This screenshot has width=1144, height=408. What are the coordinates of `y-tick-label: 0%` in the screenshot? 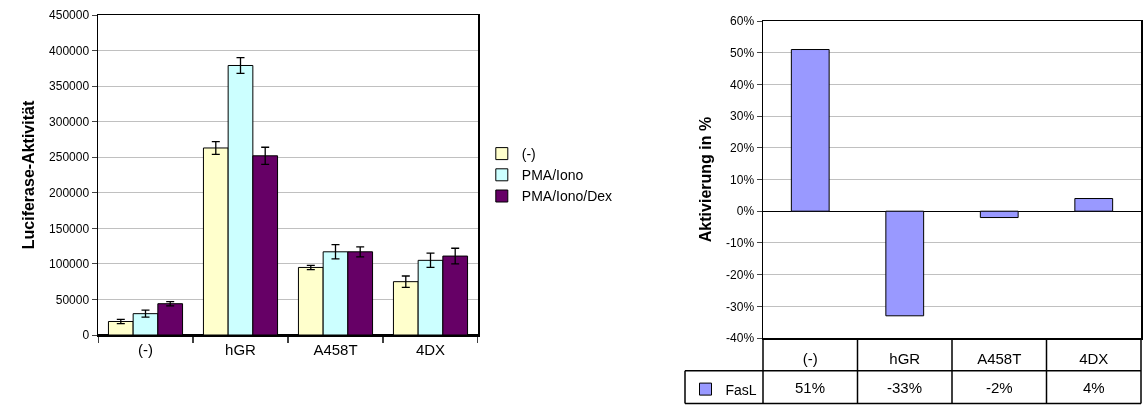 It's located at (745, 211).